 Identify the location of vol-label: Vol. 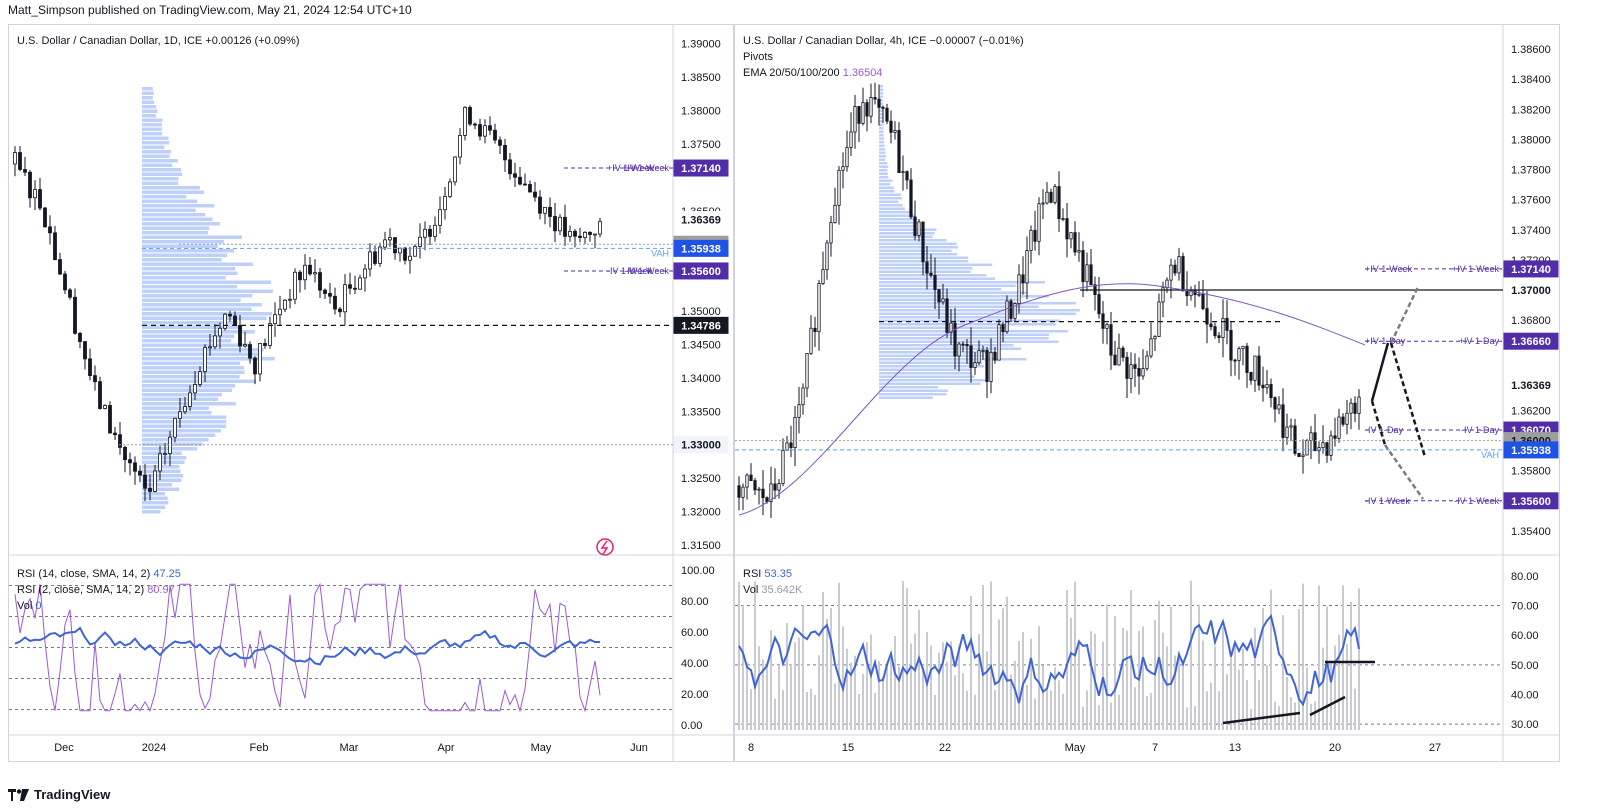
(25, 606).